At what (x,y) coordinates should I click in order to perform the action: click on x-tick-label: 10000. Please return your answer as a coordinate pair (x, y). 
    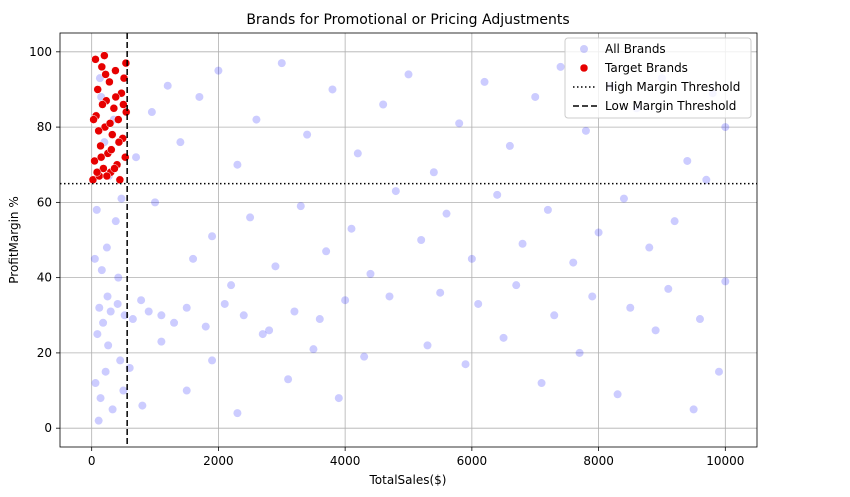
    Looking at the image, I should click on (725, 461).